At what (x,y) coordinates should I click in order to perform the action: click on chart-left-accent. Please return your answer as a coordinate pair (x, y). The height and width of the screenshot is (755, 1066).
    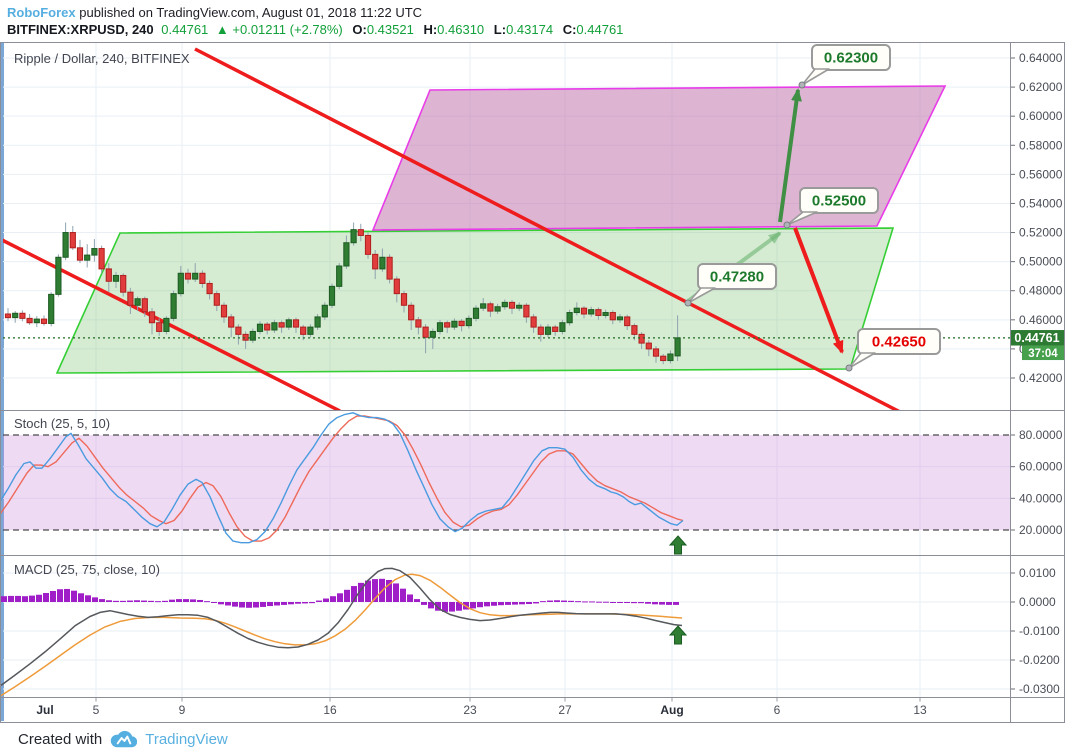
    Looking at the image, I should click on (2, 382).